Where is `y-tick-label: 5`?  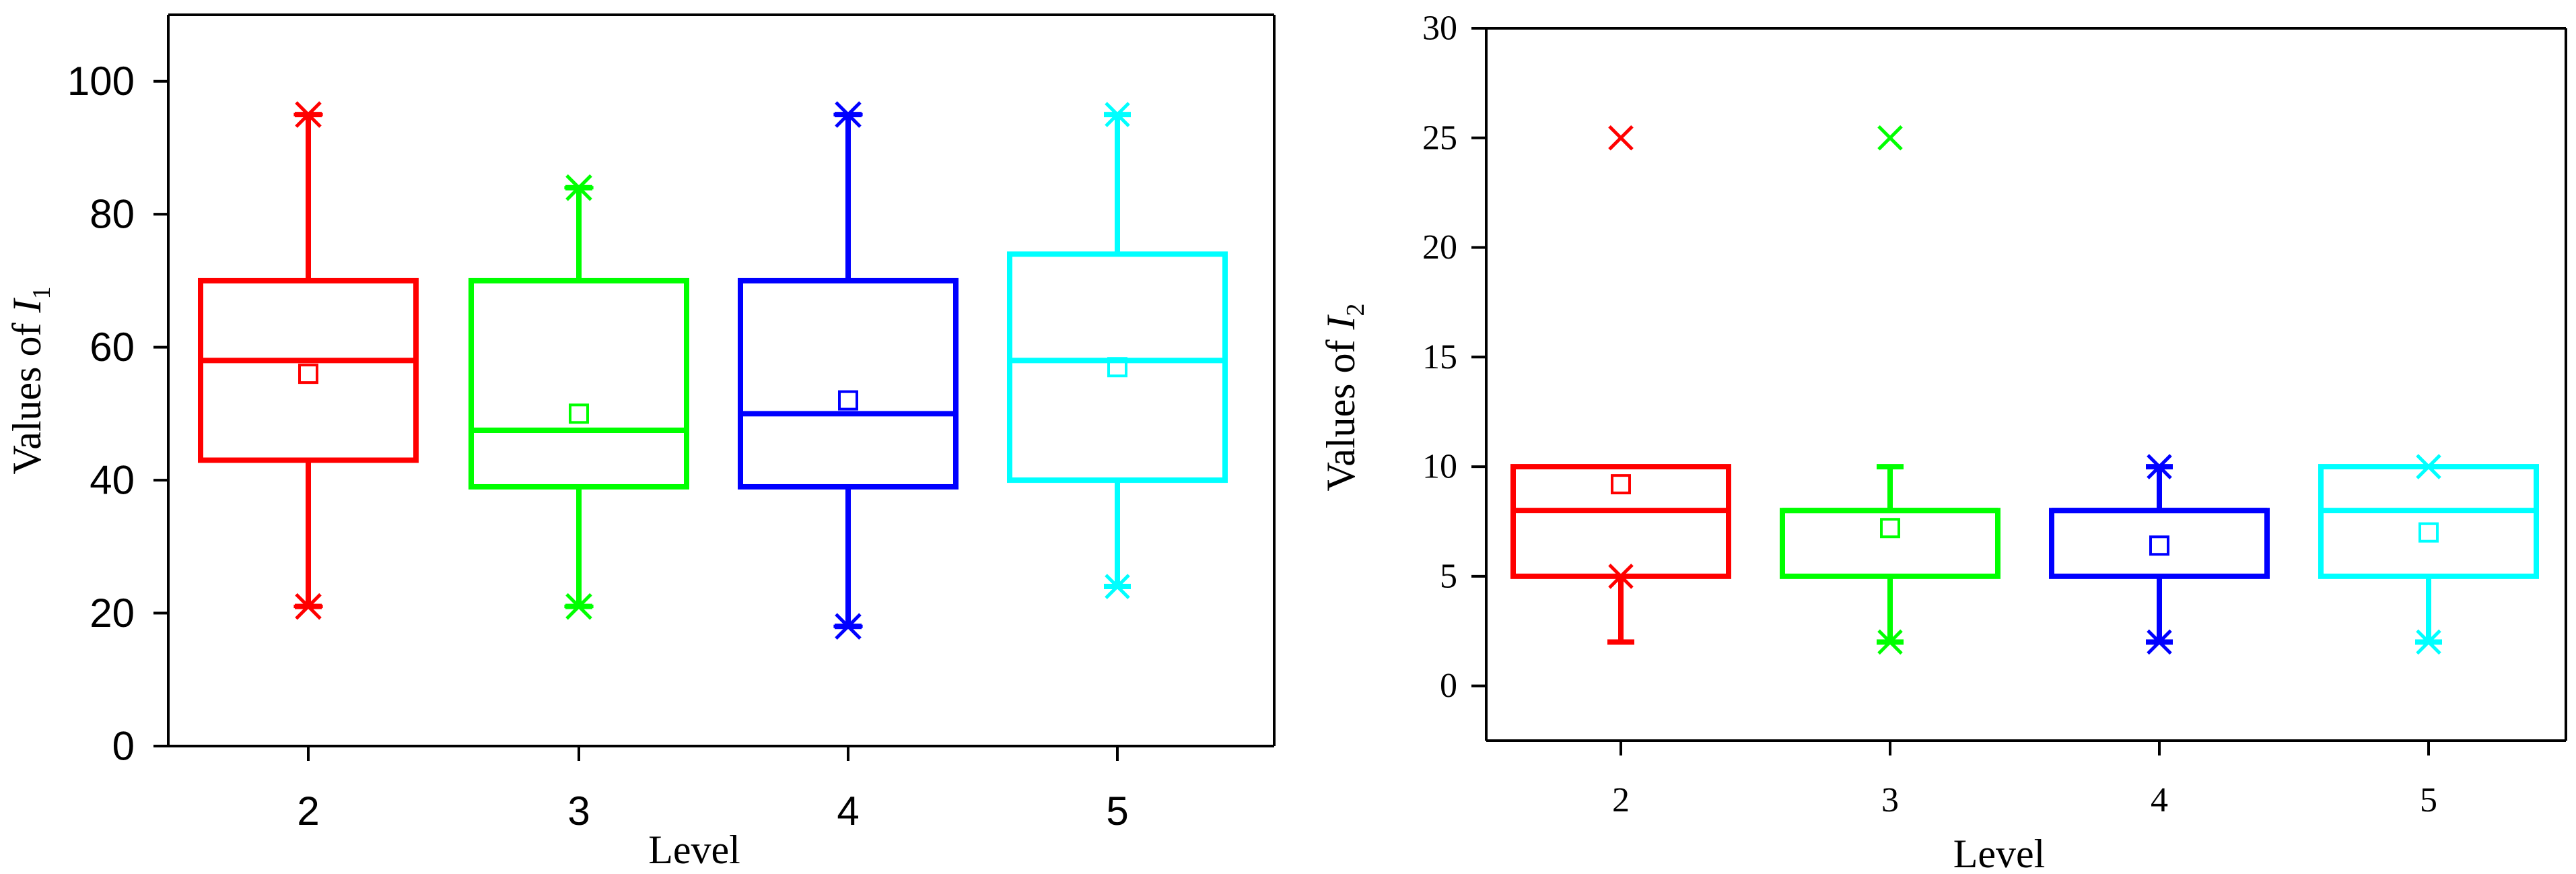 y-tick-label: 5 is located at coordinates (1448, 576).